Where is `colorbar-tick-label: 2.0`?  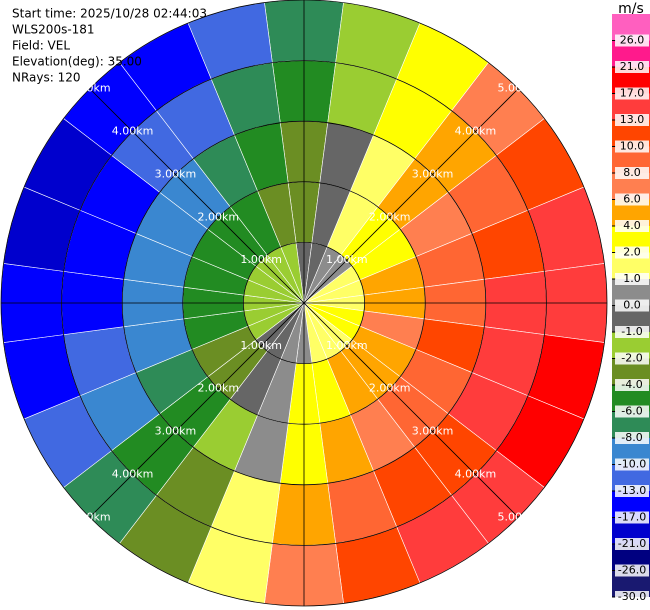 colorbar-tick-label: 2.0 is located at coordinates (632, 252).